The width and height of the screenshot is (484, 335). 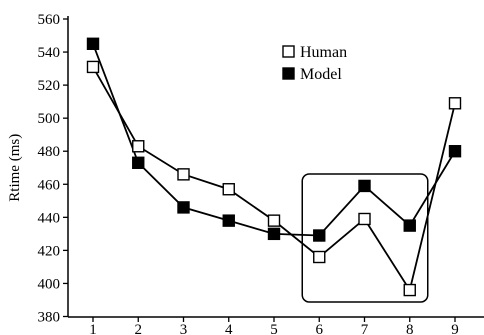 What do you see at coordinates (455, 328) in the screenshot?
I see `x-tick-label: 9` at bounding box center [455, 328].